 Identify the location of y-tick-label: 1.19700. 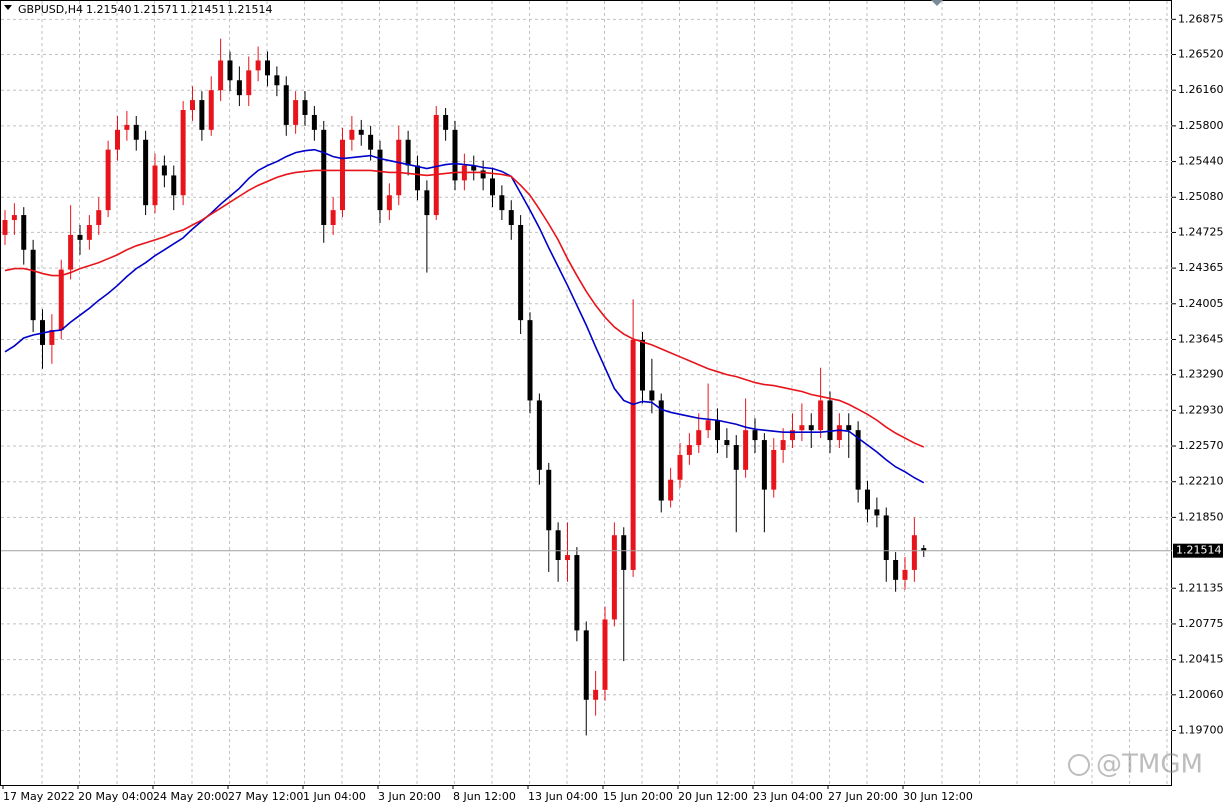
(1201, 729).